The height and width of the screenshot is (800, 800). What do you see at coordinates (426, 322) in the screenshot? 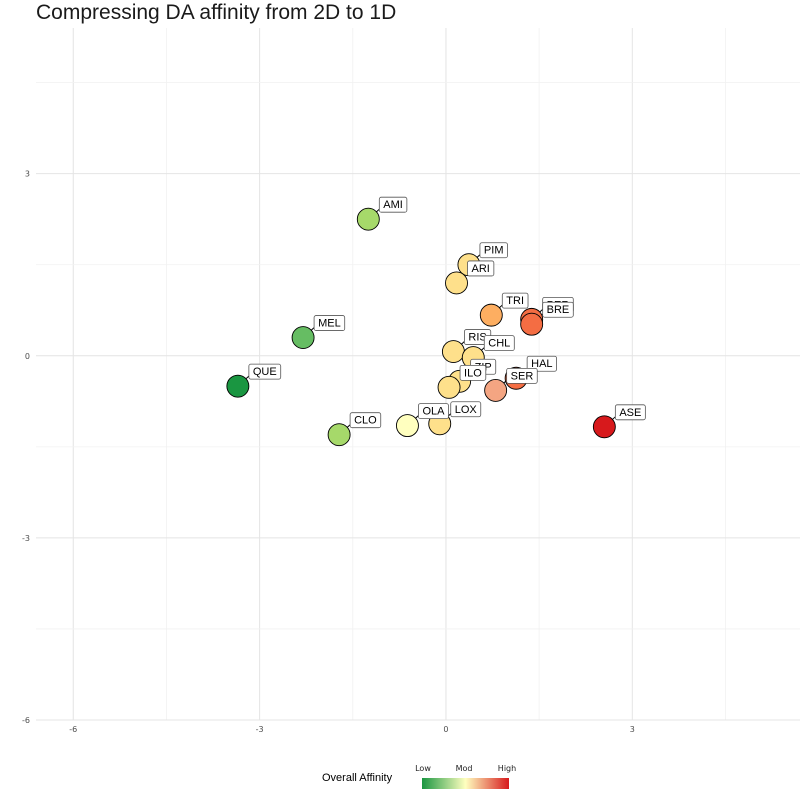
I see `leader-lines` at bounding box center [426, 322].